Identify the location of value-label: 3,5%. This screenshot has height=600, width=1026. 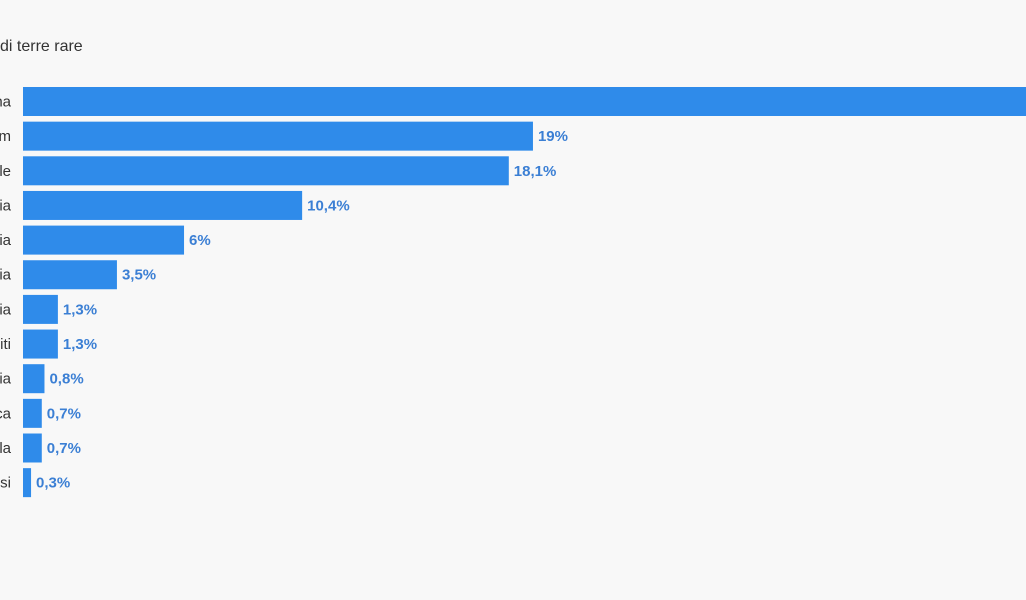
(139, 275).